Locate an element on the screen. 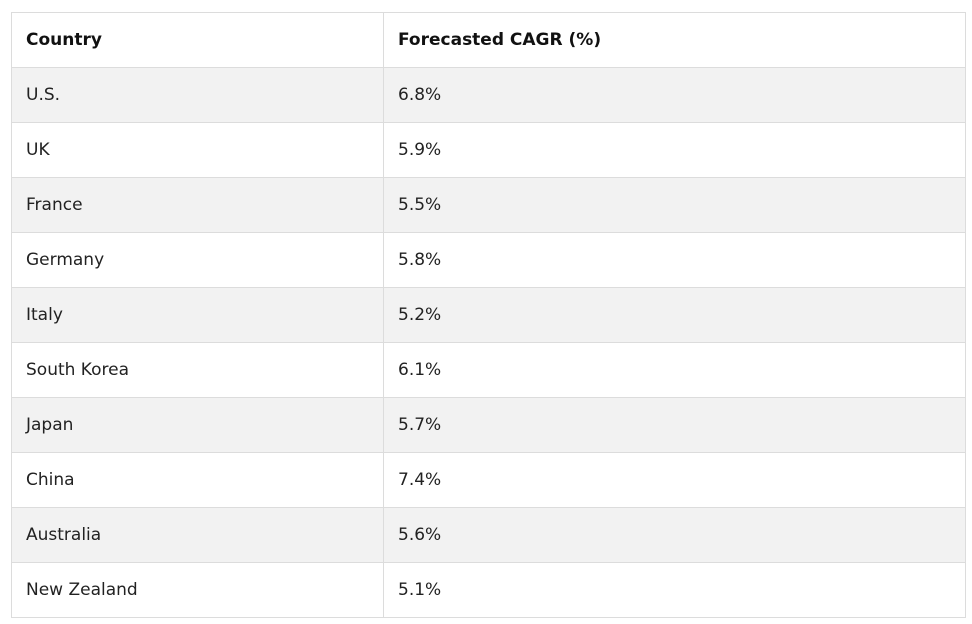 The height and width of the screenshot is (624, 972). cagr-cell: 5.2% is located at coordinates (674, 315).